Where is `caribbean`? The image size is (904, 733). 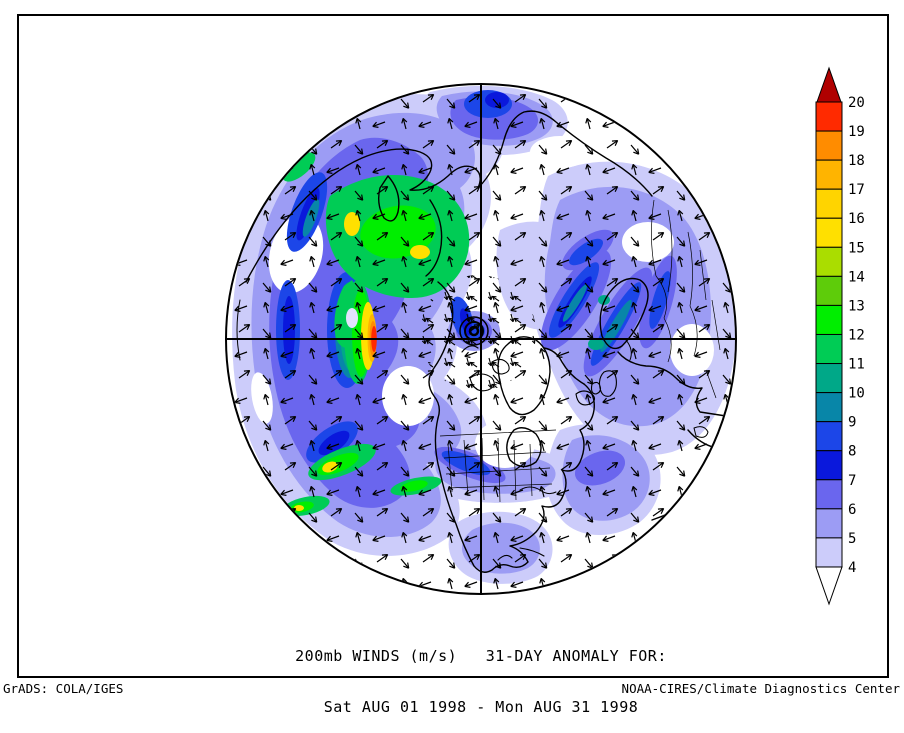
caribbean is located at coordinates (521, 554).